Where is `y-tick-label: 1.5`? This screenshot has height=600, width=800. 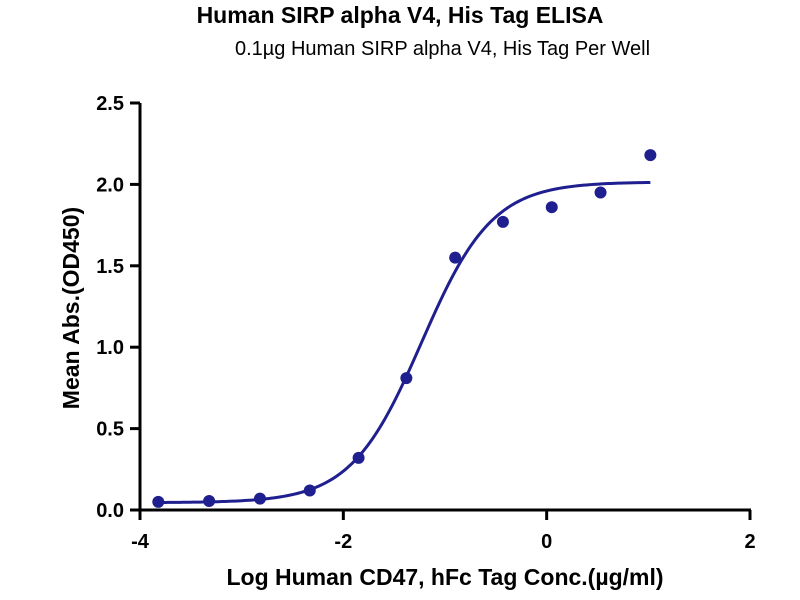
y-tick-label: 1.5 is located at coordinates (110, 267).